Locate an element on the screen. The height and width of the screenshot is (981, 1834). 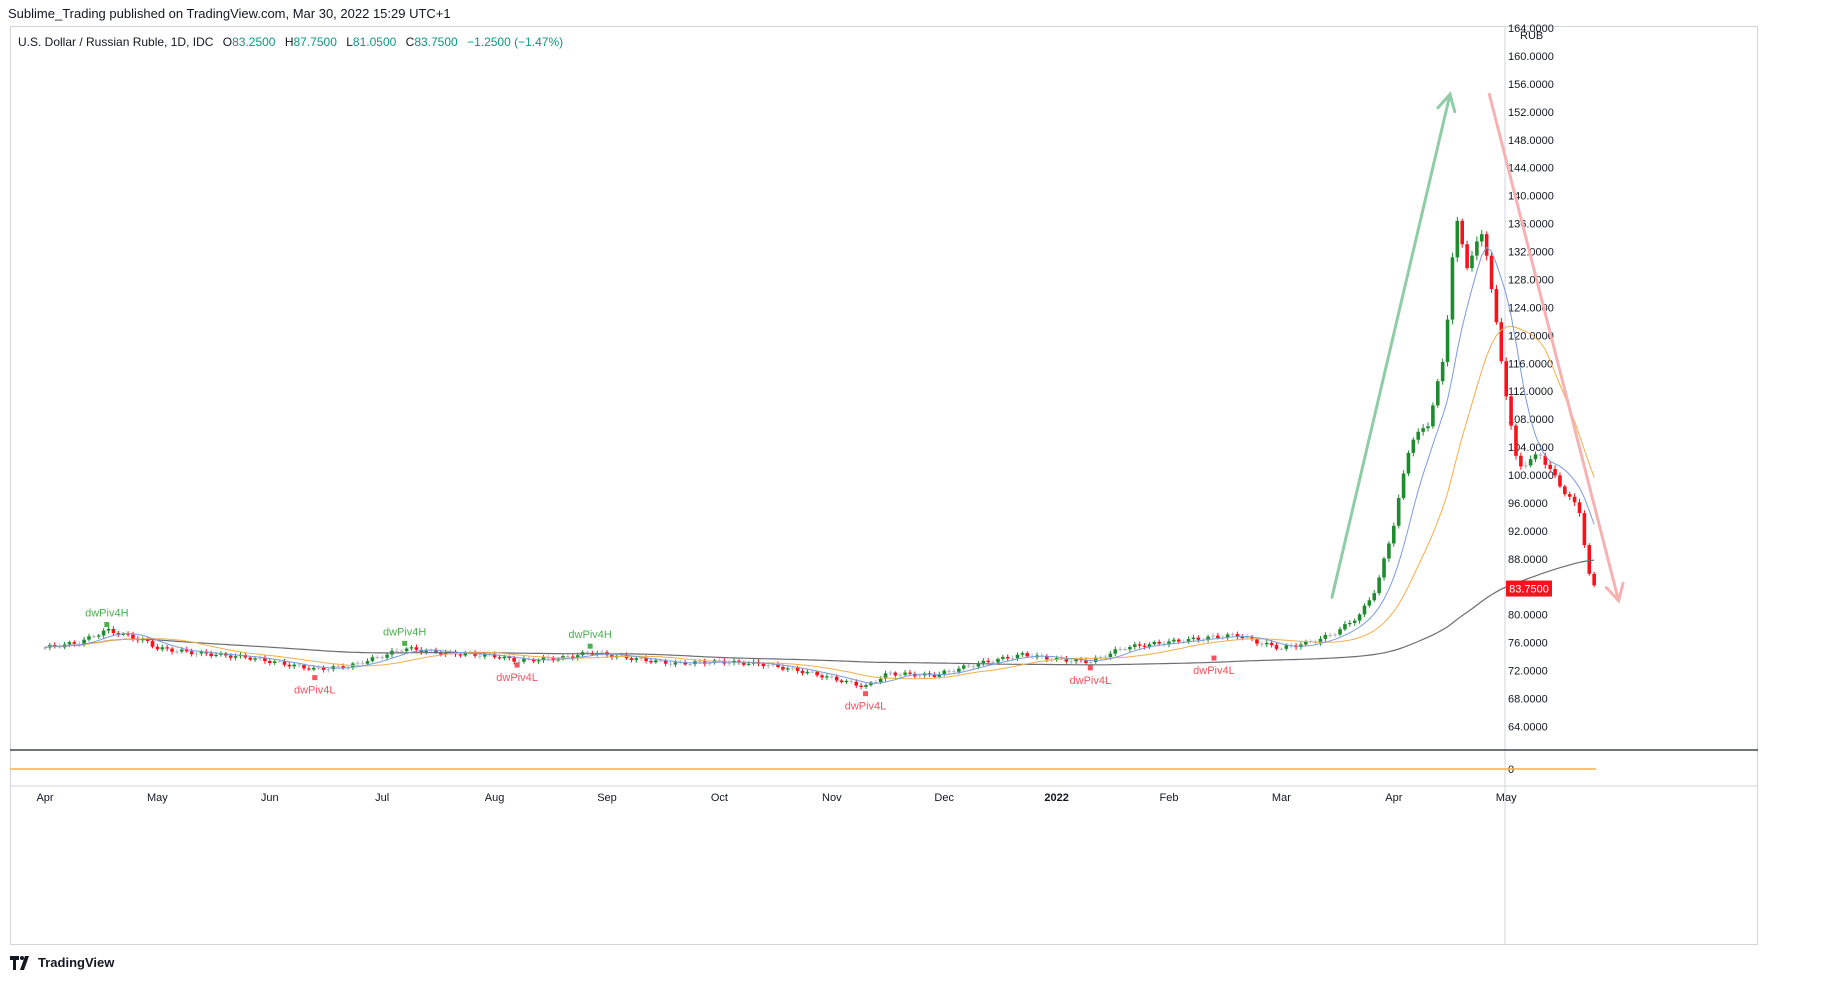
pivot-low-marker: dwPiv4L is located at coordinates (1214, 666).